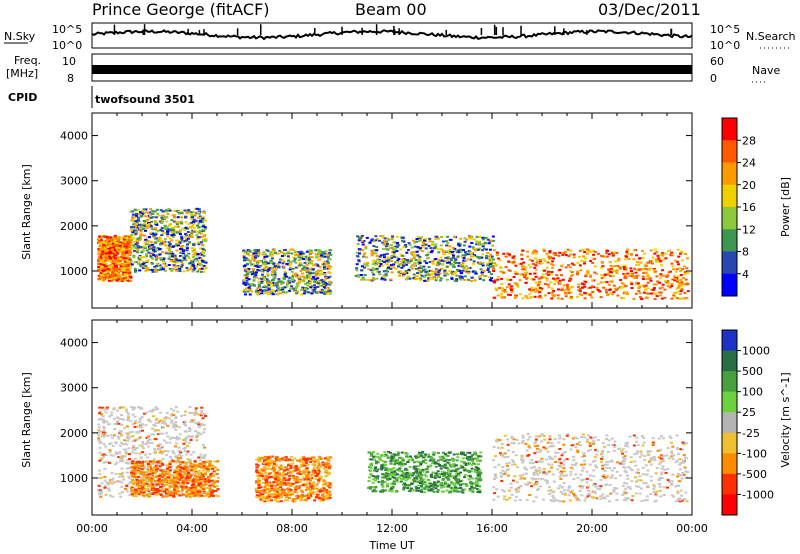  What do you see at coordinates (145, 99) in the screenshot?
I see `cpid-value: twofsound 3501` at bounding box center [145, 99].